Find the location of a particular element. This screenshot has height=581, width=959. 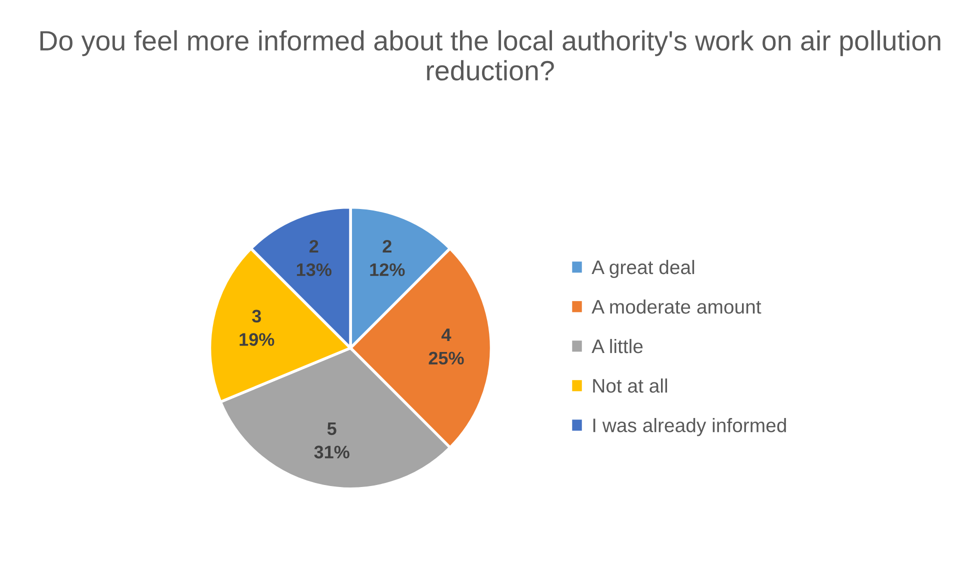

data-label: 2 13% is located at coordinates (314, 258).